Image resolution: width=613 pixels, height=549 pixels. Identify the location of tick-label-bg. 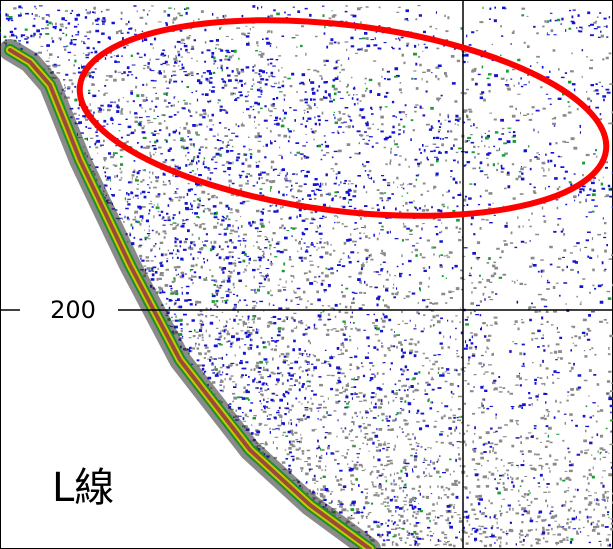
(69, 310).